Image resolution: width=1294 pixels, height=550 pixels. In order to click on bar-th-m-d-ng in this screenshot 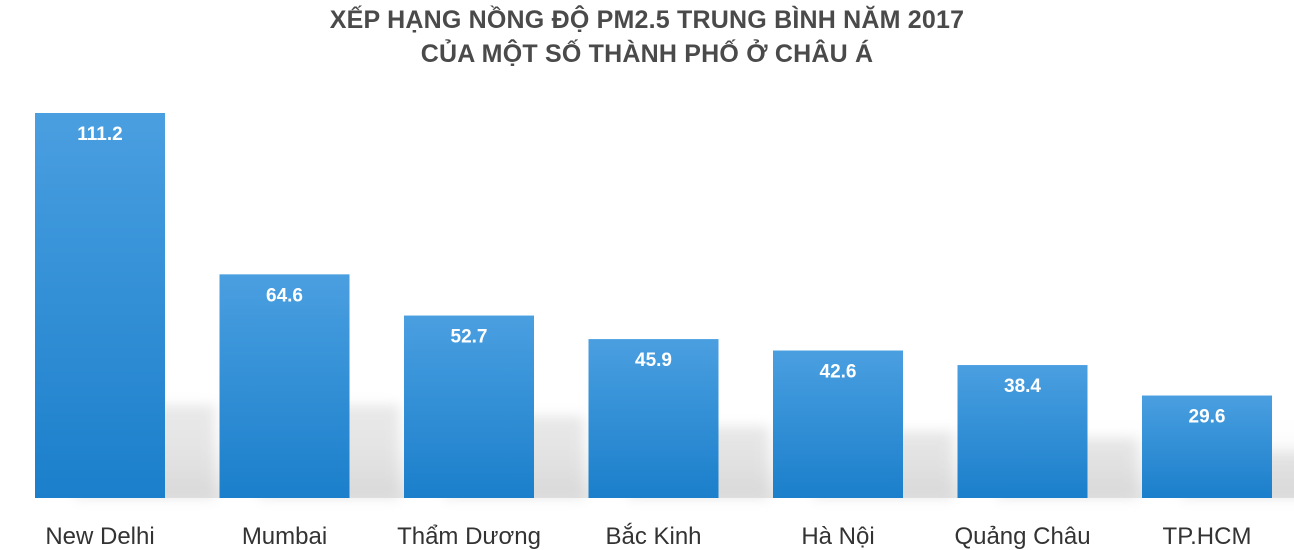, I will do `click(469, 406)`.